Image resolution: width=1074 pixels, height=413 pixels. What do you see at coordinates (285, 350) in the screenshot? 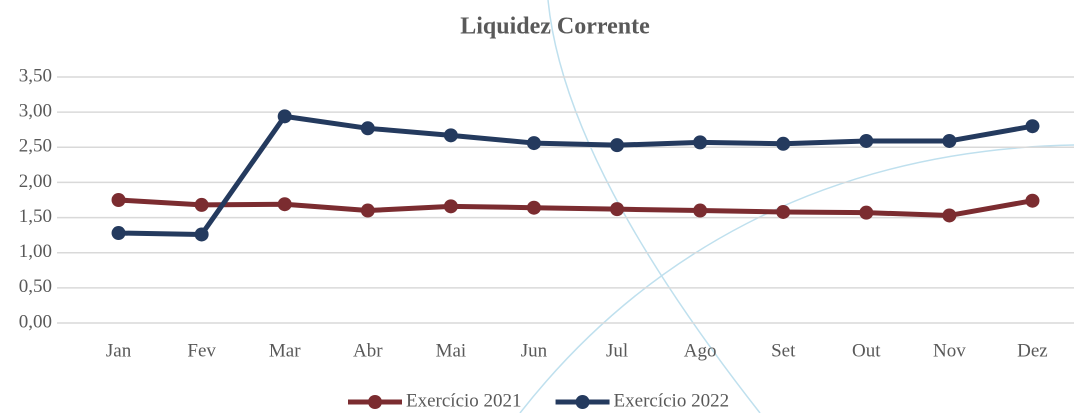
I see `x-tick-label: Mar` at bounding box center [285, 350].